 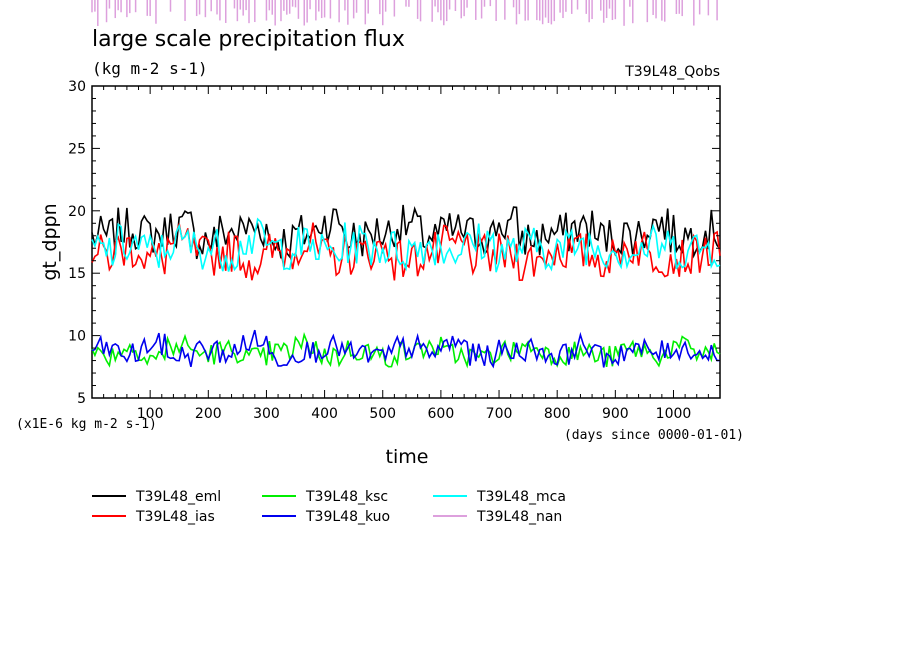 What do you see at coordinates (654, 435) in the screenshot?
I see `x-unit-note: (days since 0000-01-01)` at bounding box center [654, 435].